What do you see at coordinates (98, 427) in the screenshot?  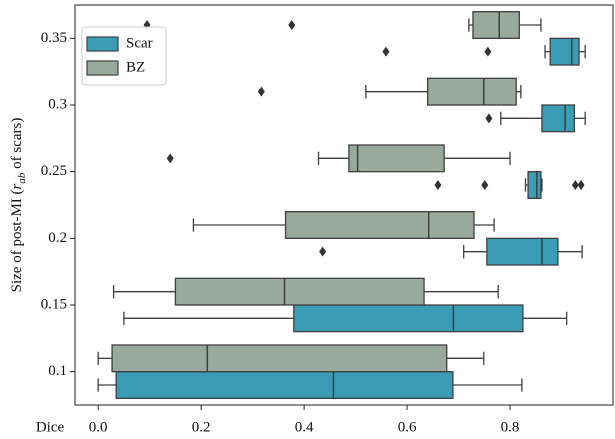 I see `x-tick-label: 0.0` at bounding box center [98, 427].